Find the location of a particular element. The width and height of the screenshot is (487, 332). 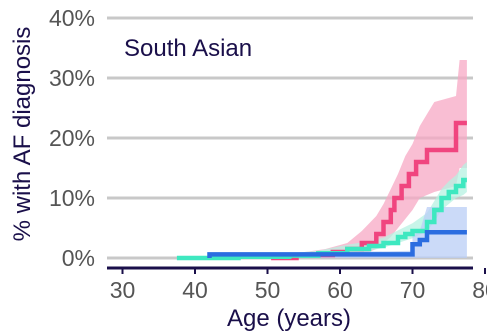

y-tick-label: 0% is located at coordinates (78, 258).